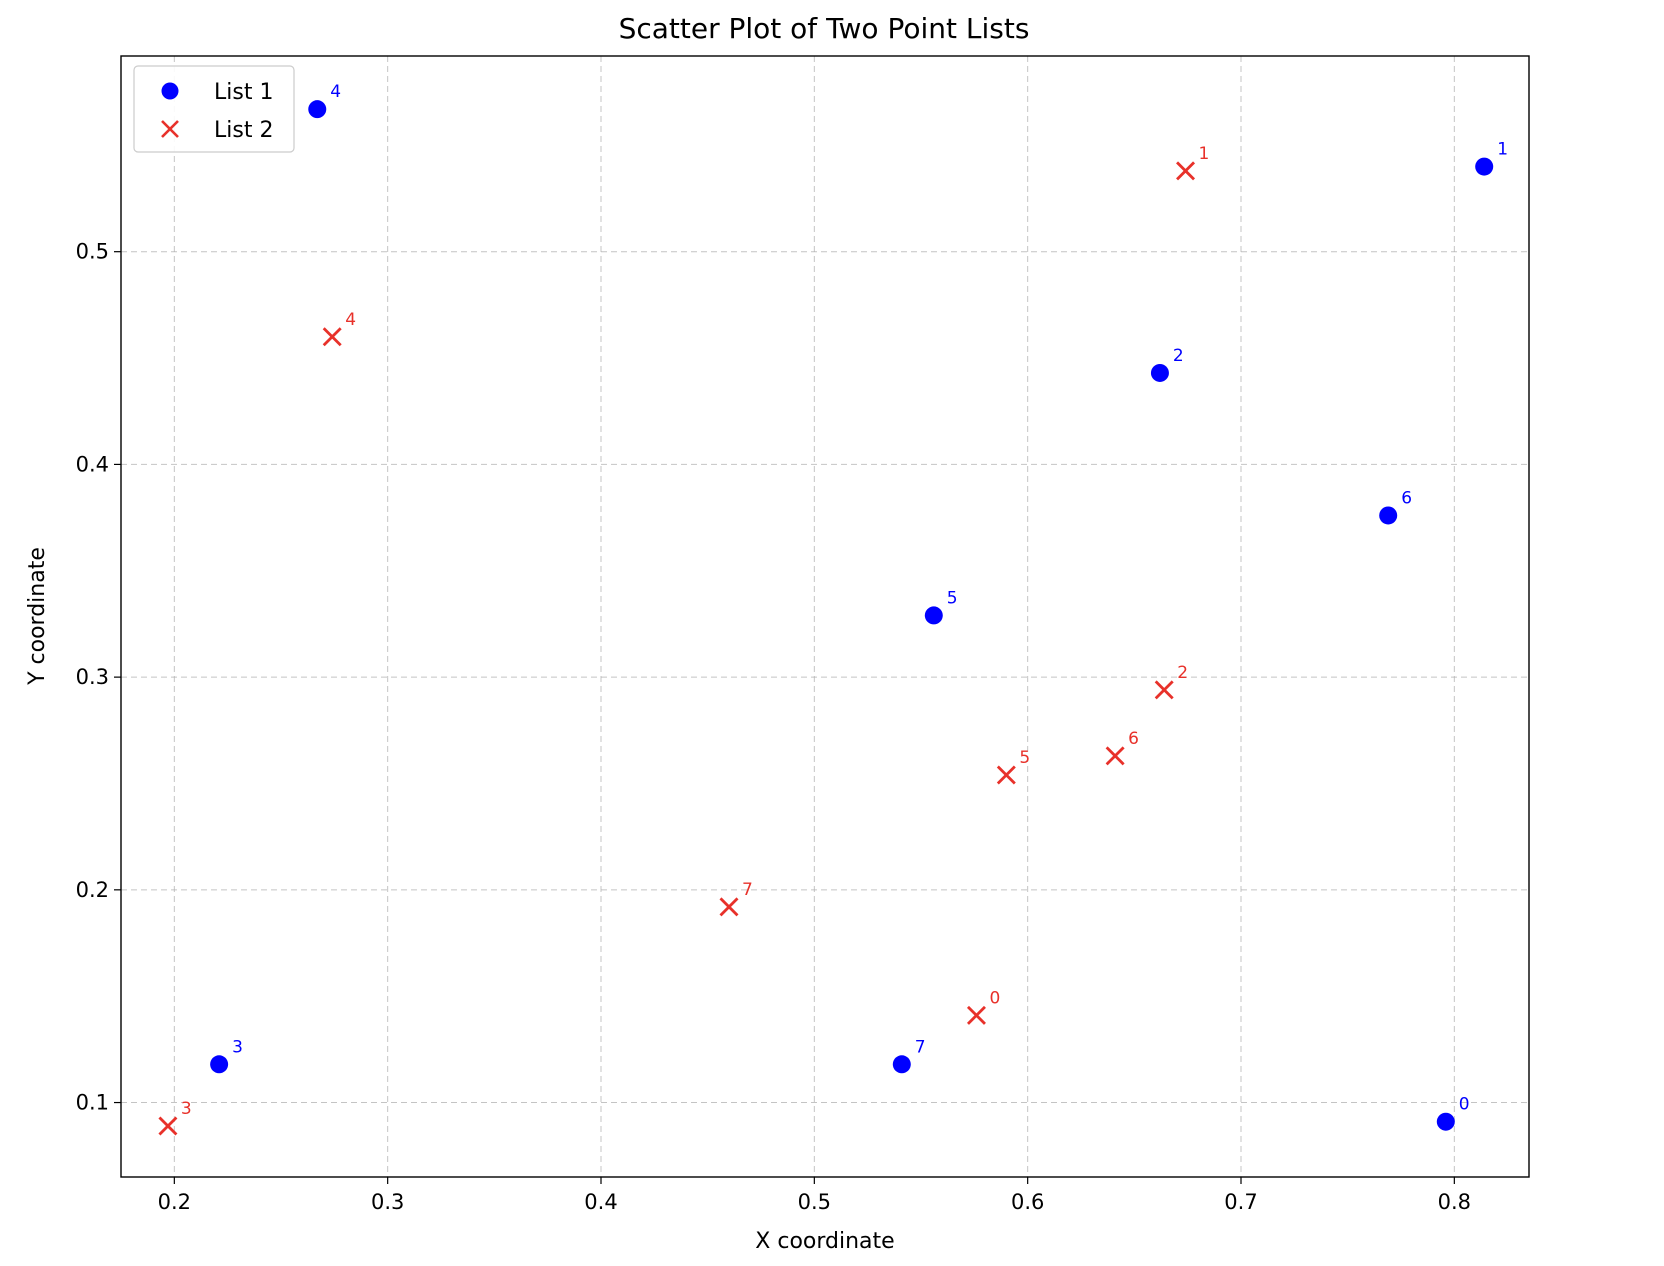 The width and height of the screenshot is (1664, 1266). I want to click on y-tick-label: 0.2, so click(92, 890).